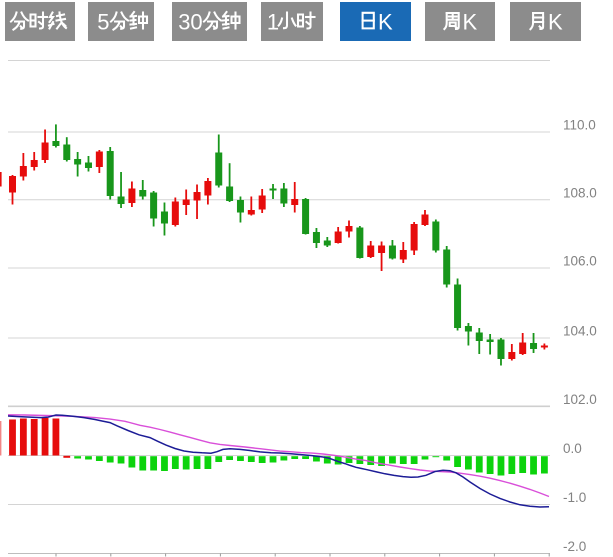  What do you see at coordinates (273, 22) in the screenshot?
I see `svg-text: 1` at bounding box center [273, 22].